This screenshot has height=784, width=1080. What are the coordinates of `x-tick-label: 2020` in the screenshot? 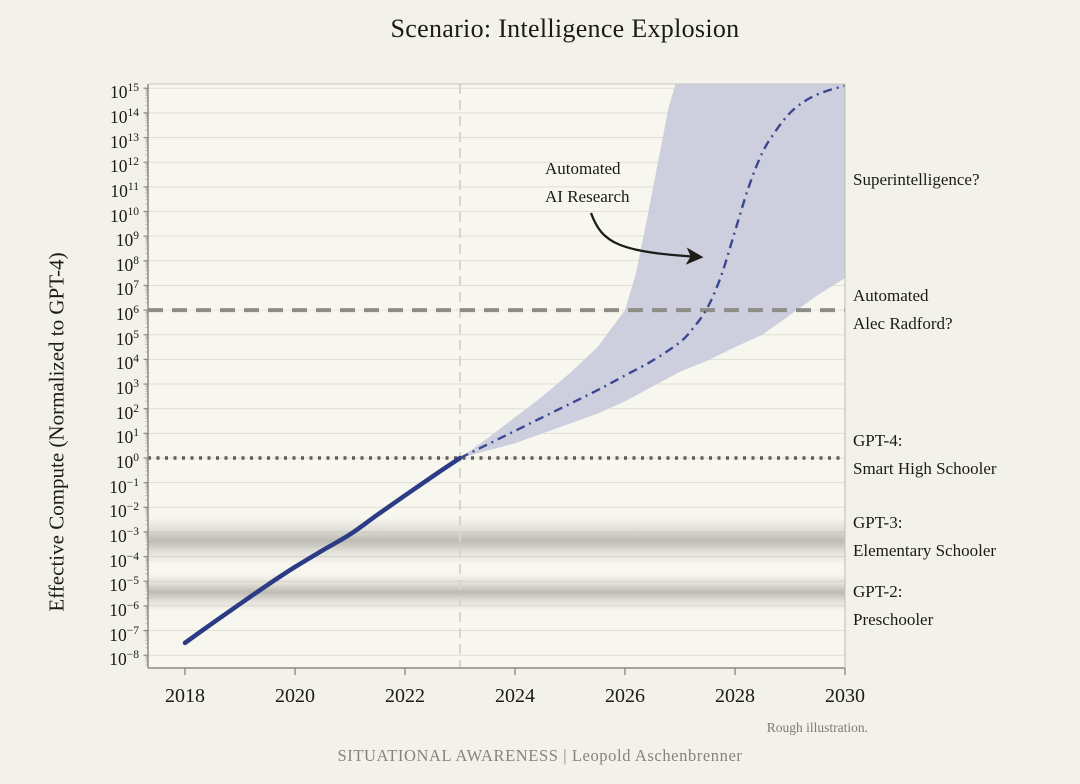 It's located at (295, 696).